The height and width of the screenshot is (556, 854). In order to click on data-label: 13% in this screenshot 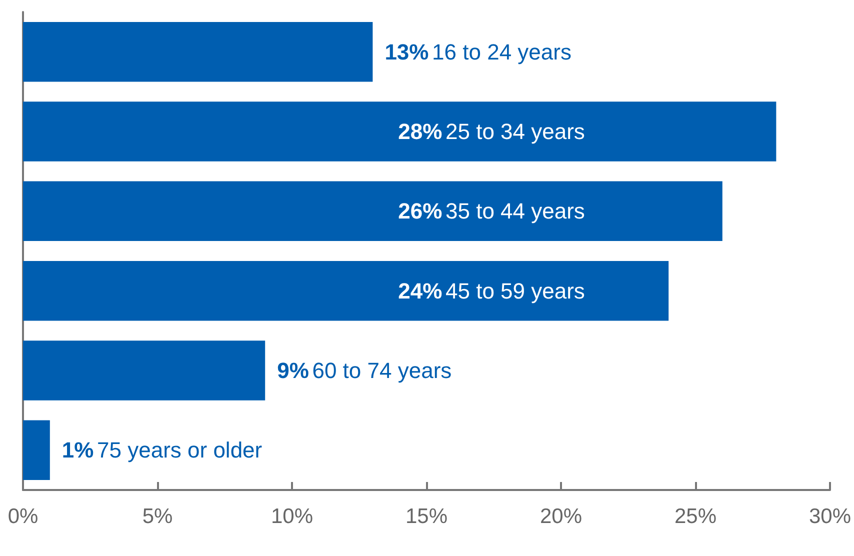, I will do `click(406, 51)`.